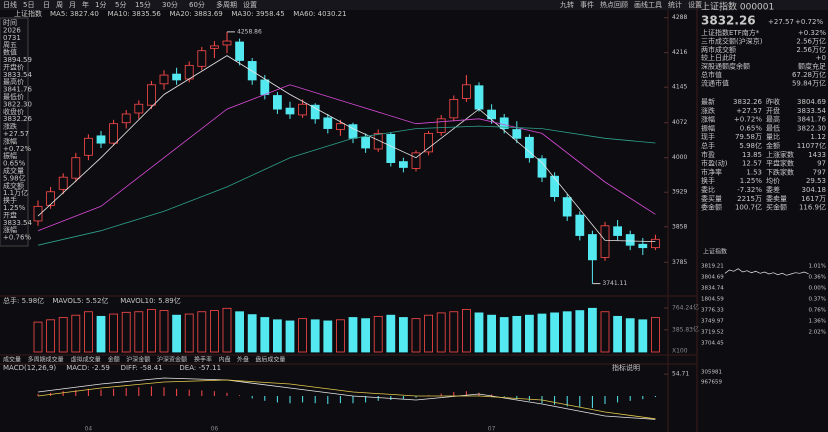 The width and height of the screenshot is (828, 432). Describe the element at coordinates (86, 360) in the screenshot. I see `indicator-tab: 虚拟成交量` at that location.